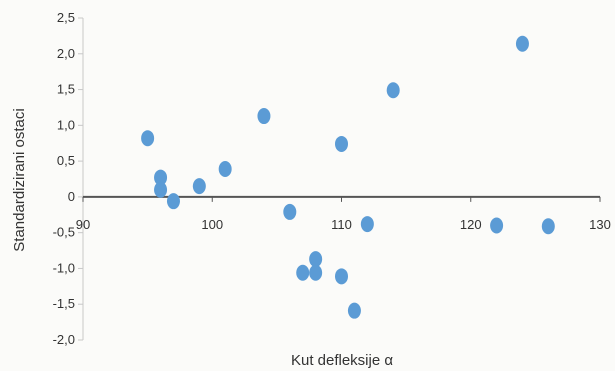 This screenshot has width=615, height=371. What do you see at coordinates (64, 232) in the screenshot?
I see `y-tick-label: -0,5` at bounding box center [64, 232].